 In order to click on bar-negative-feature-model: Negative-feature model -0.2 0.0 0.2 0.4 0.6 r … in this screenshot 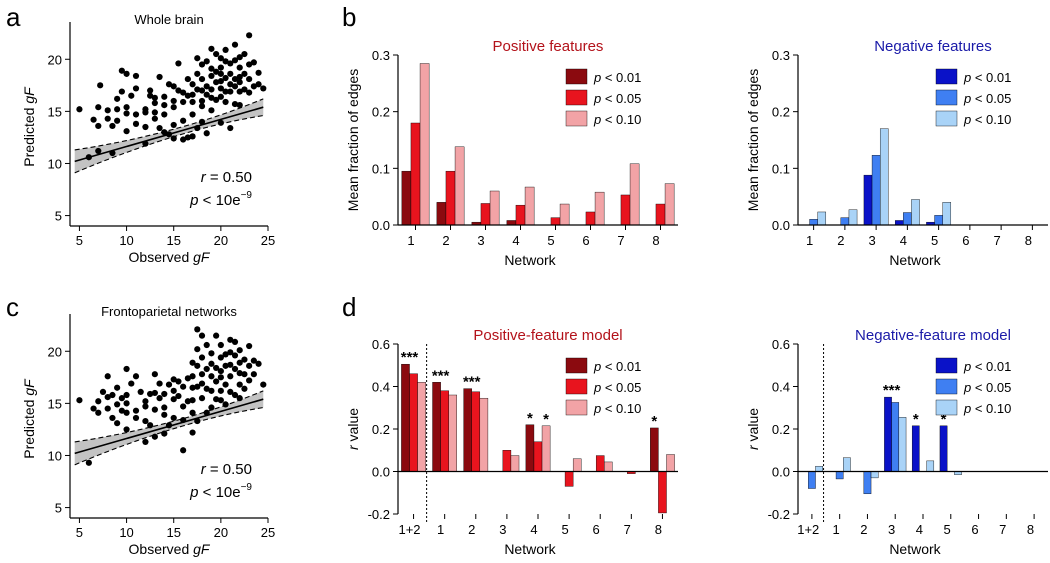, I will do `click(896, 442)`.